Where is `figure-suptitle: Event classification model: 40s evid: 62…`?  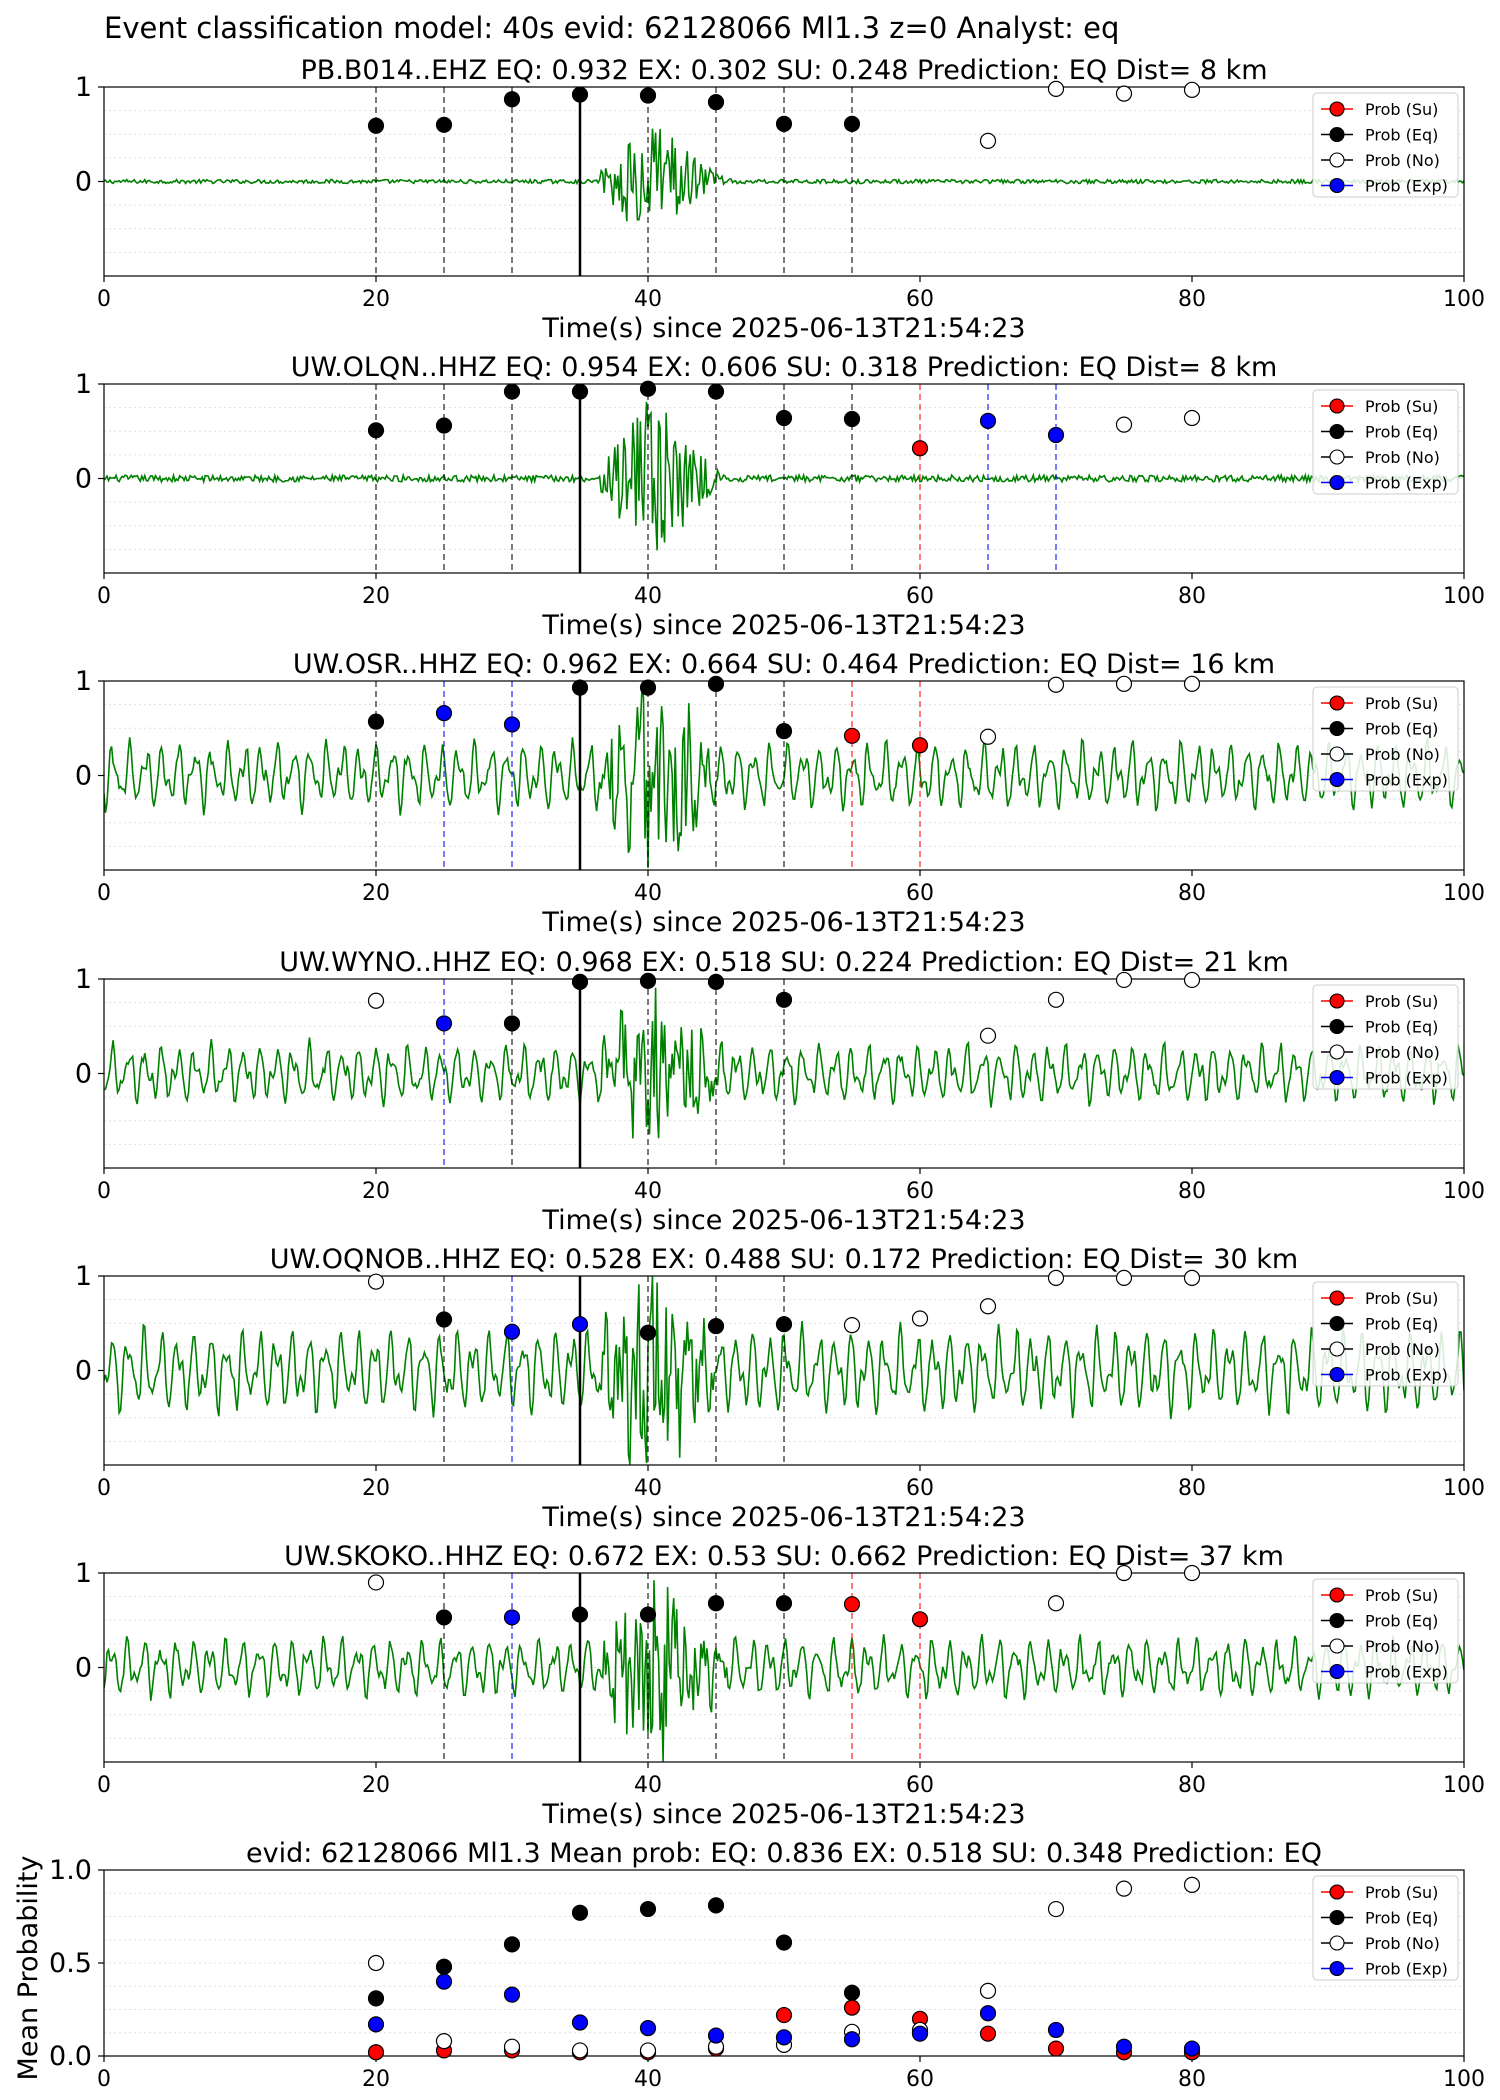 figure-suptitle: Event classification model: 40s evid: 62… is located at coordinates (611, 28).